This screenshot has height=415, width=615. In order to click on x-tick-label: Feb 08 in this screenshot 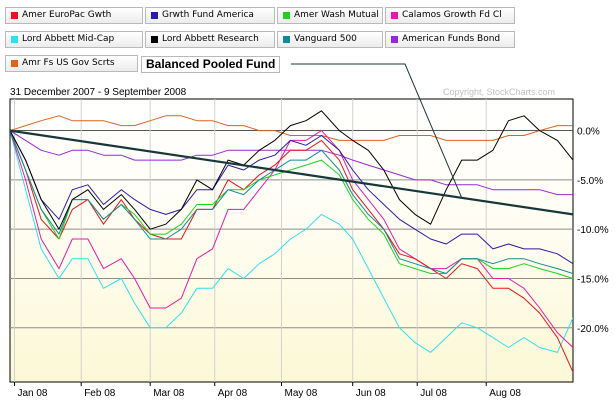, I will do `click(100, 393)`.